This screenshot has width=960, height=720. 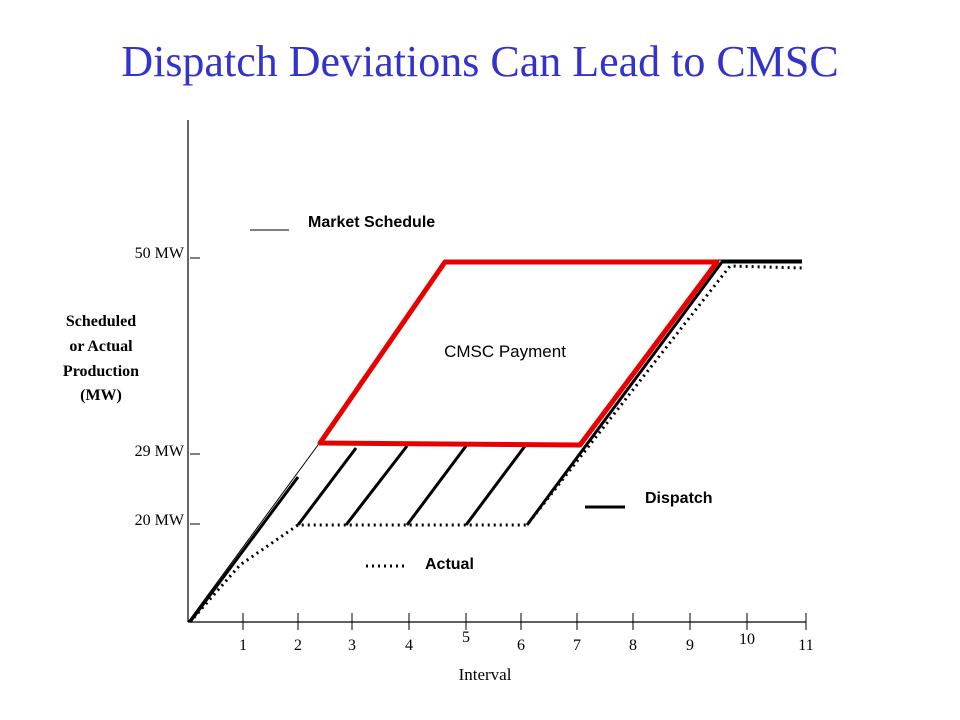 I want to click on y-axis-title-line-1: Scheduled, so click(x=101, y=321).